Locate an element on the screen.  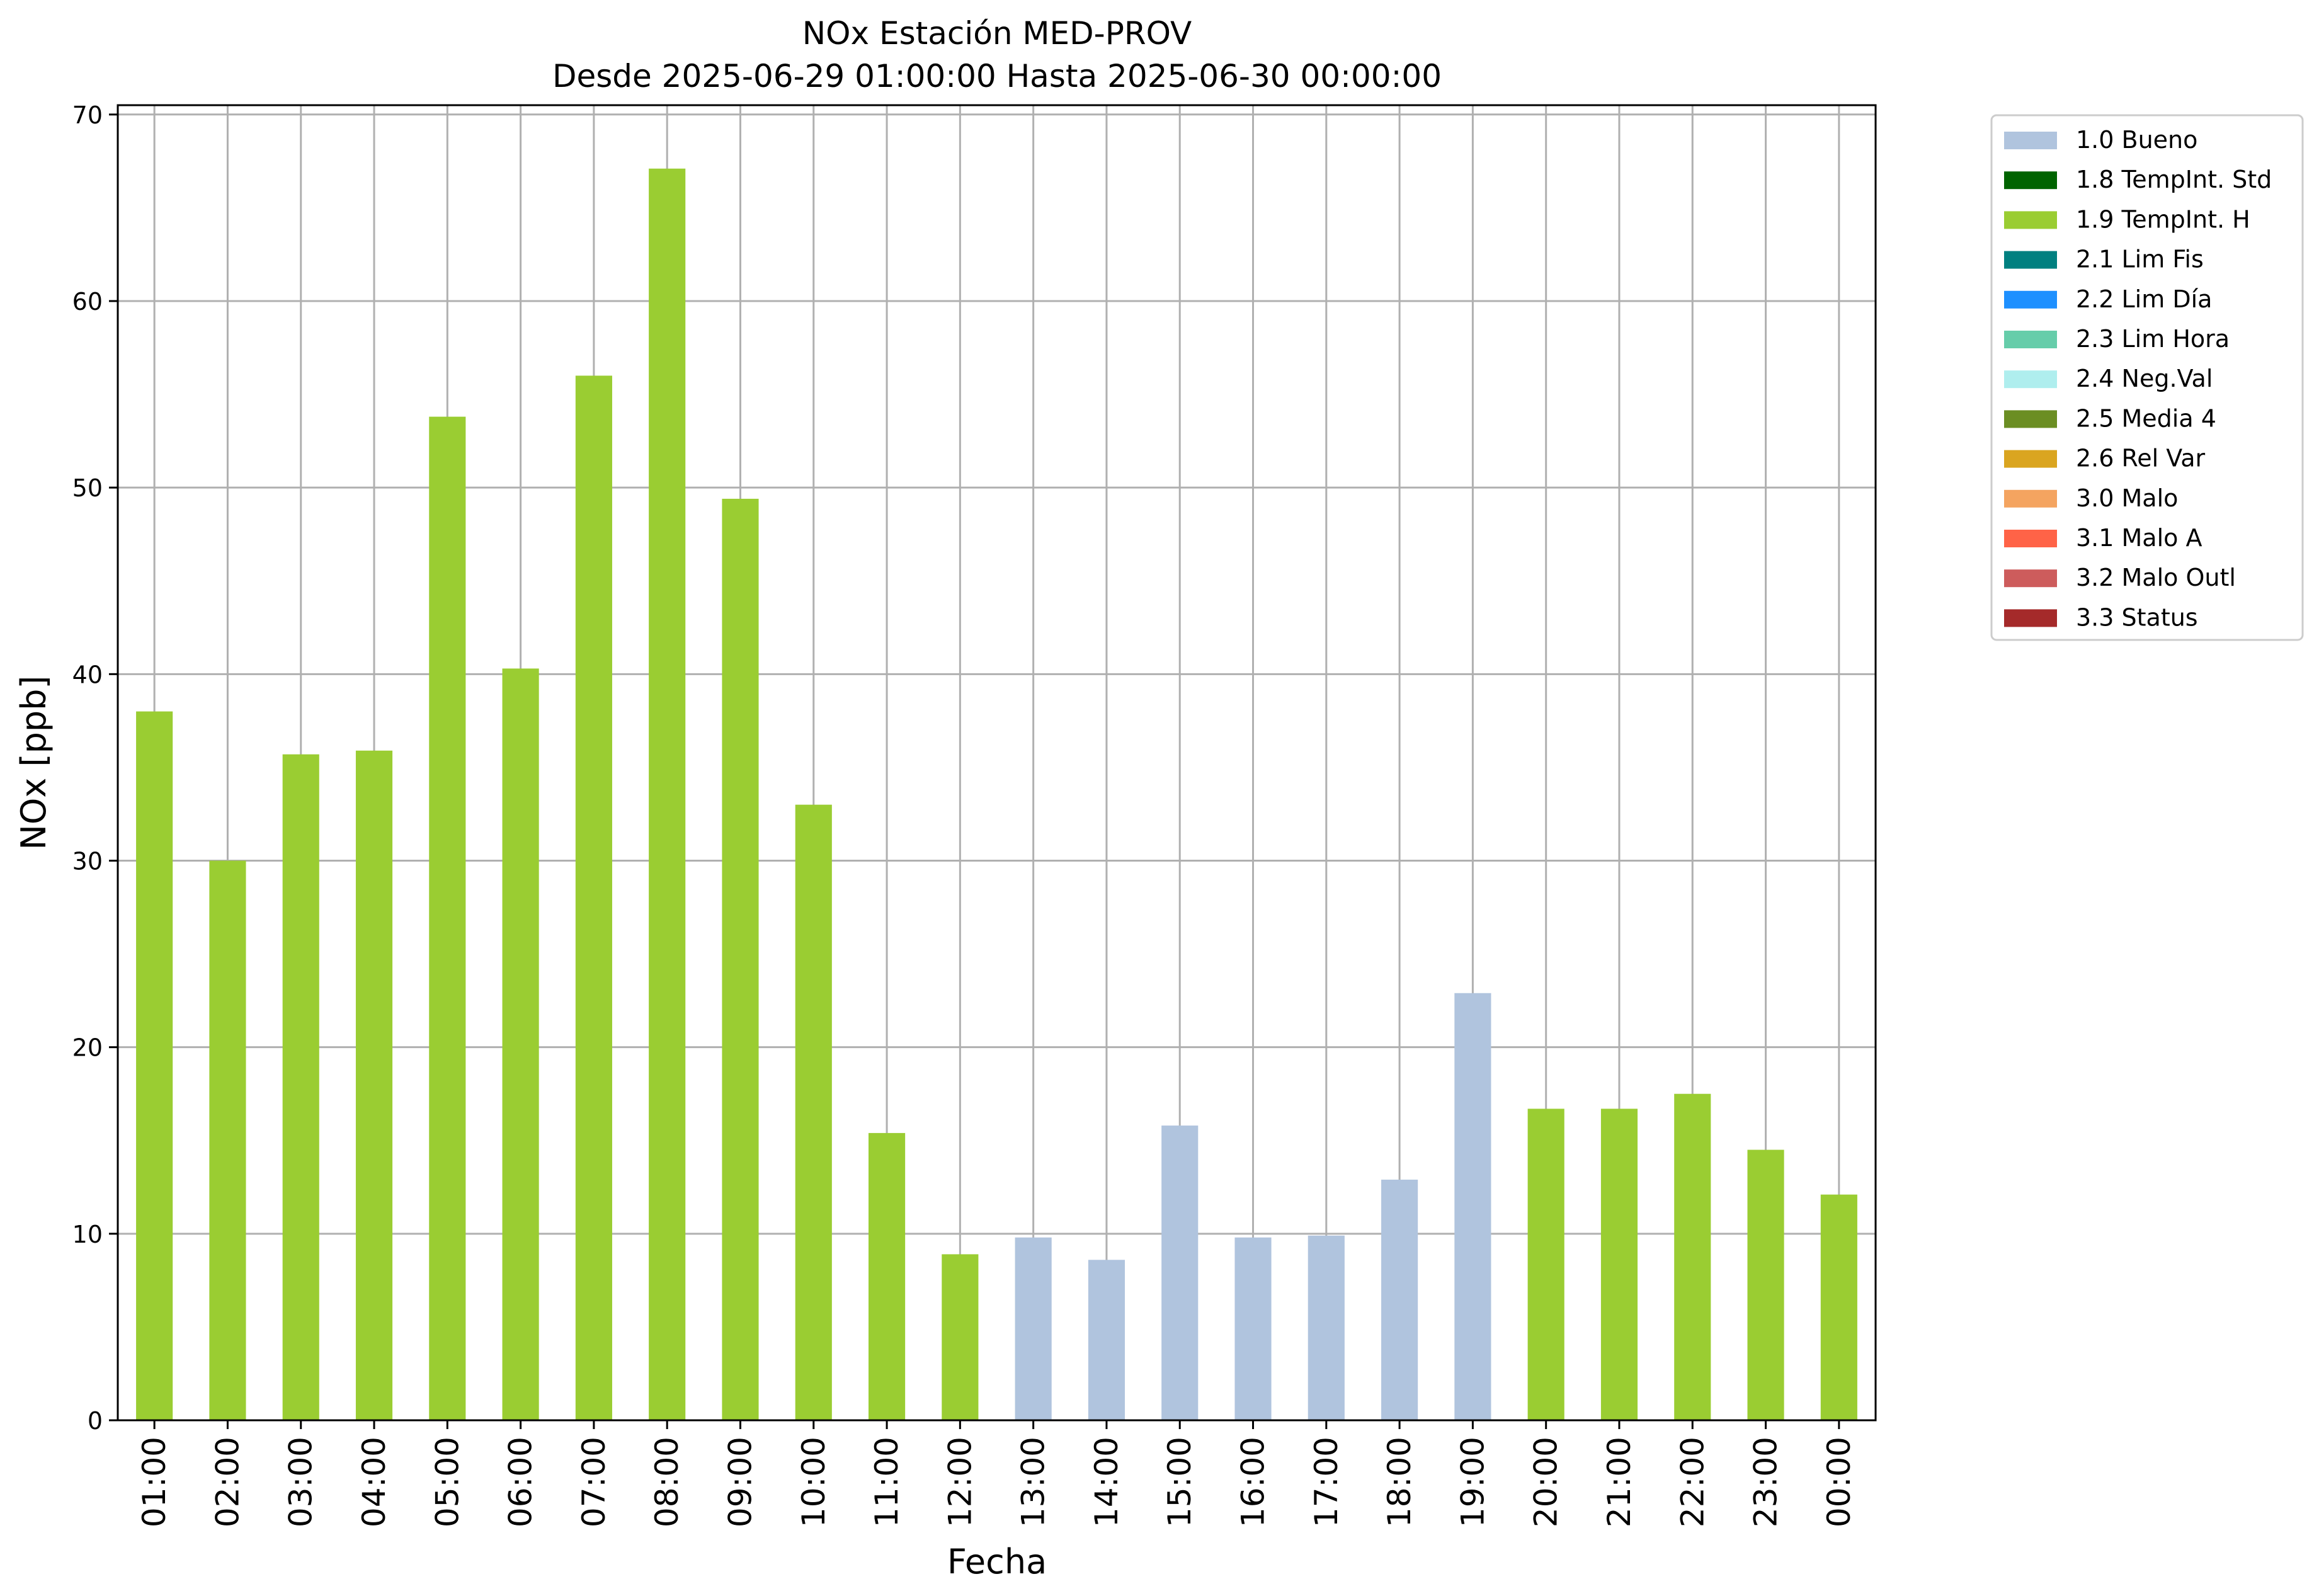
y-tick-label: 30 is located at coordinates (87, 861).